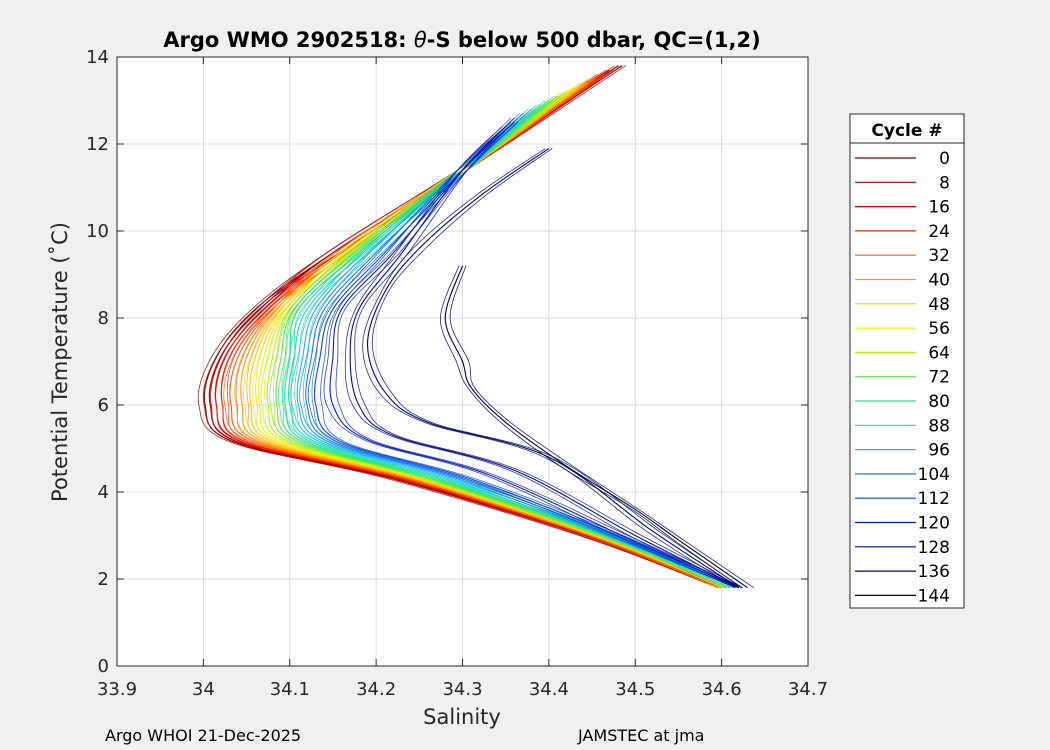 This screenshot has height=750, width=1050. Describe the element at coordinates (376, 689) in the screenshot. I see `x-tick-label: 34.2` at that location.